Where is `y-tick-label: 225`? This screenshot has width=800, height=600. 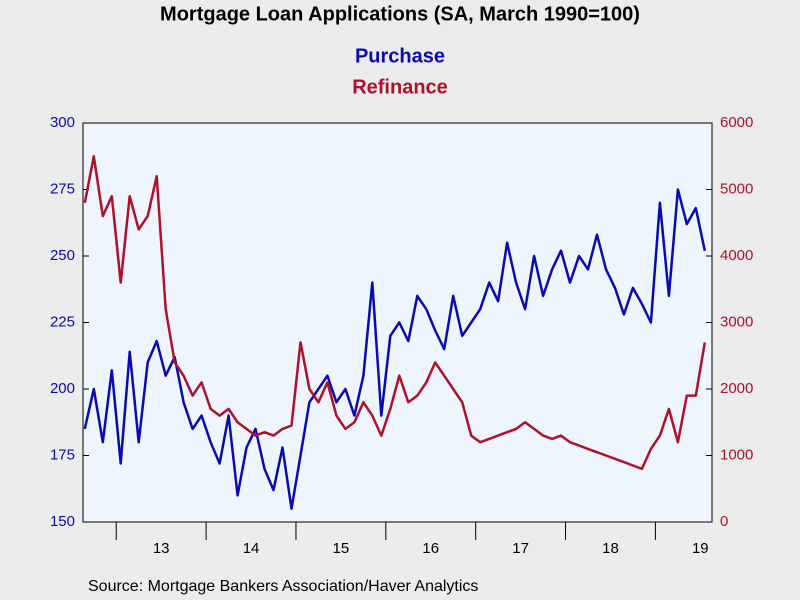
y-tick-label: 225 is located at coordinates (62, 321).